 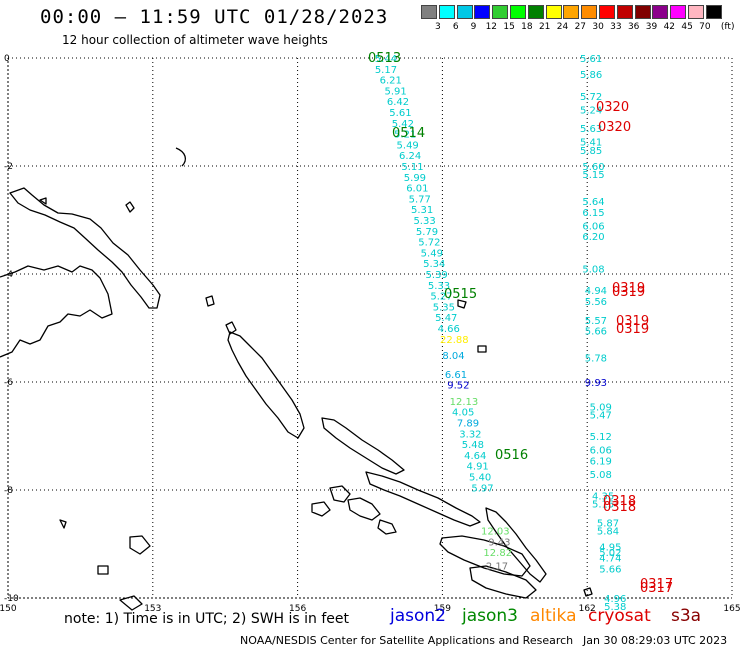 What do you see at coordinates (405, 135) in the screenshot?
I see `wave-height-label: 5.21` at bounding box center [405, 135].